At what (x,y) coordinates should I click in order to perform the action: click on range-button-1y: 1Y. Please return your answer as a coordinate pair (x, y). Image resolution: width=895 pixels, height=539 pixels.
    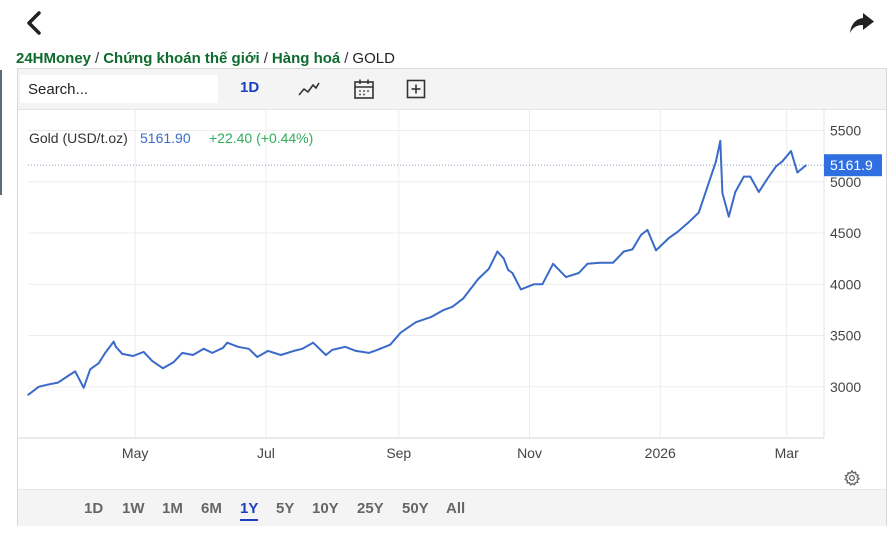
    Looking at the image, I should click on (249, 510).